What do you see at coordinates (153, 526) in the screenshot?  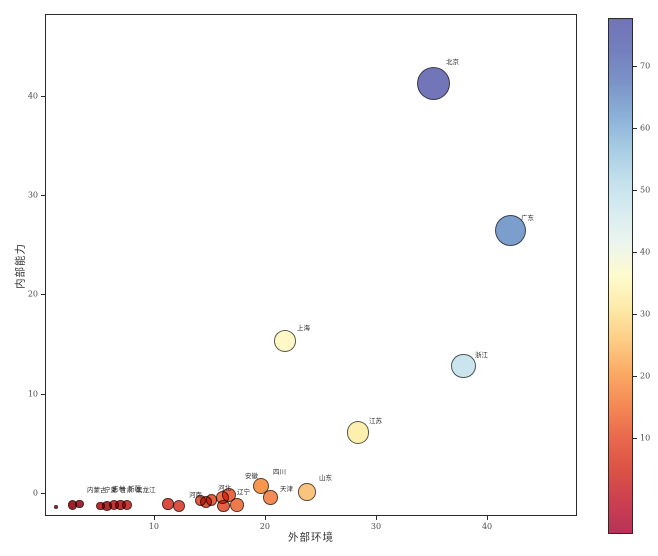 I see `x-tick-label: 10` at bounding box center [153, 526].